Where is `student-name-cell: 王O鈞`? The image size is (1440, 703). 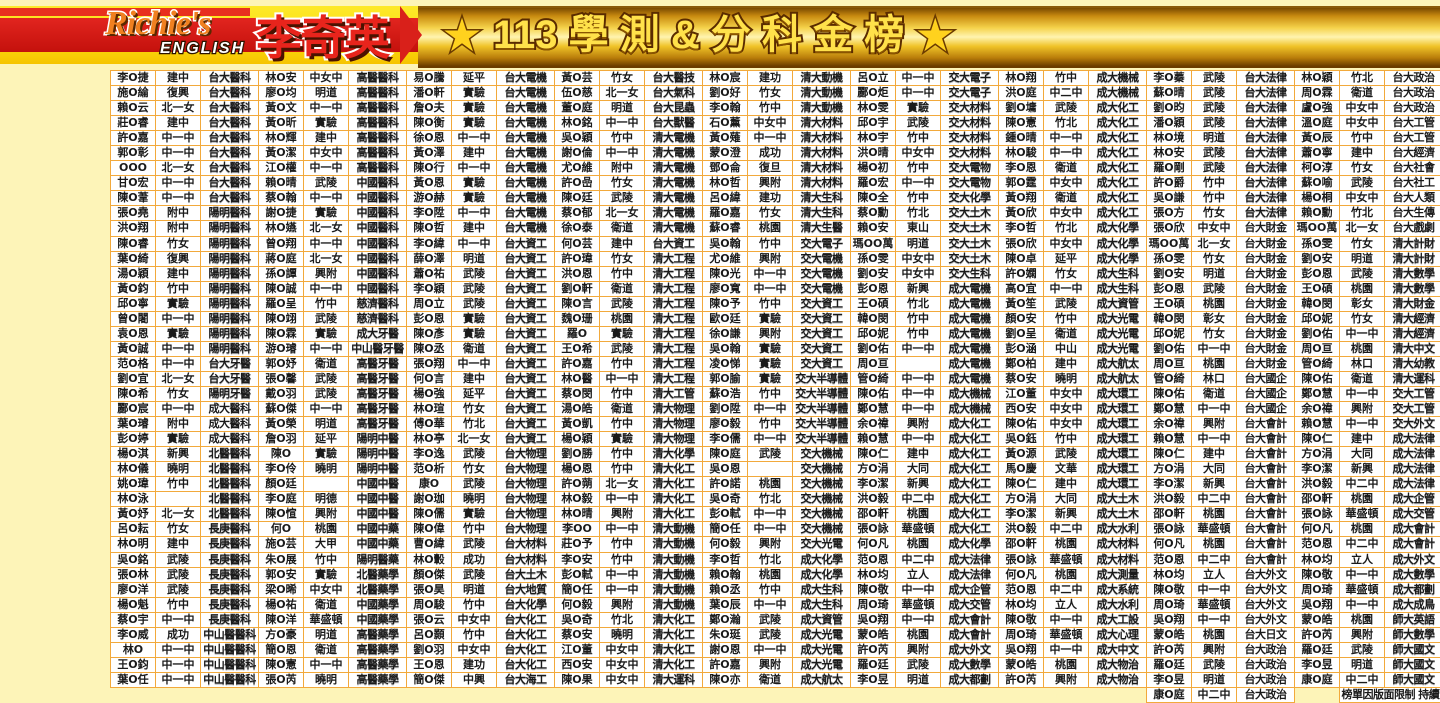 student-name-cell: 王O鈞 is located at coordinates (133, 664).